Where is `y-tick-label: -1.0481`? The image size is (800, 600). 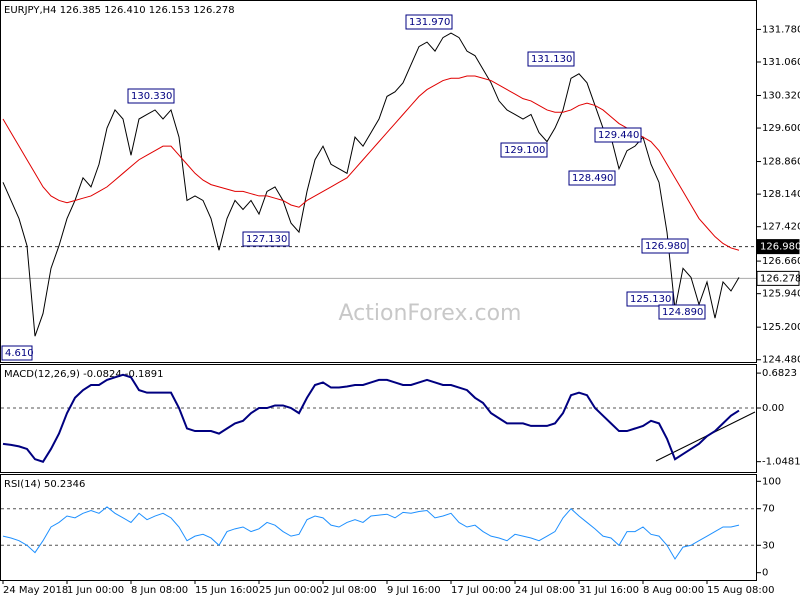
y-tick-label: -1.0481 is located at coordinates (781, 462).